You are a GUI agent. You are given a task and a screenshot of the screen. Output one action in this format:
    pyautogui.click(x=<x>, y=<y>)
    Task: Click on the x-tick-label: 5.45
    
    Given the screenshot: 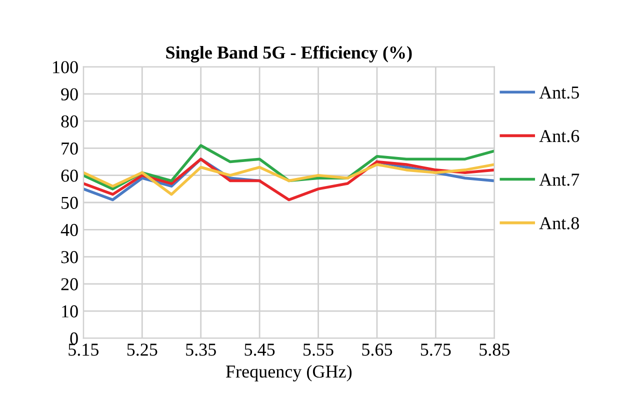 What is the action you would take?
    pyautogui.click(x=259, y=350)
    